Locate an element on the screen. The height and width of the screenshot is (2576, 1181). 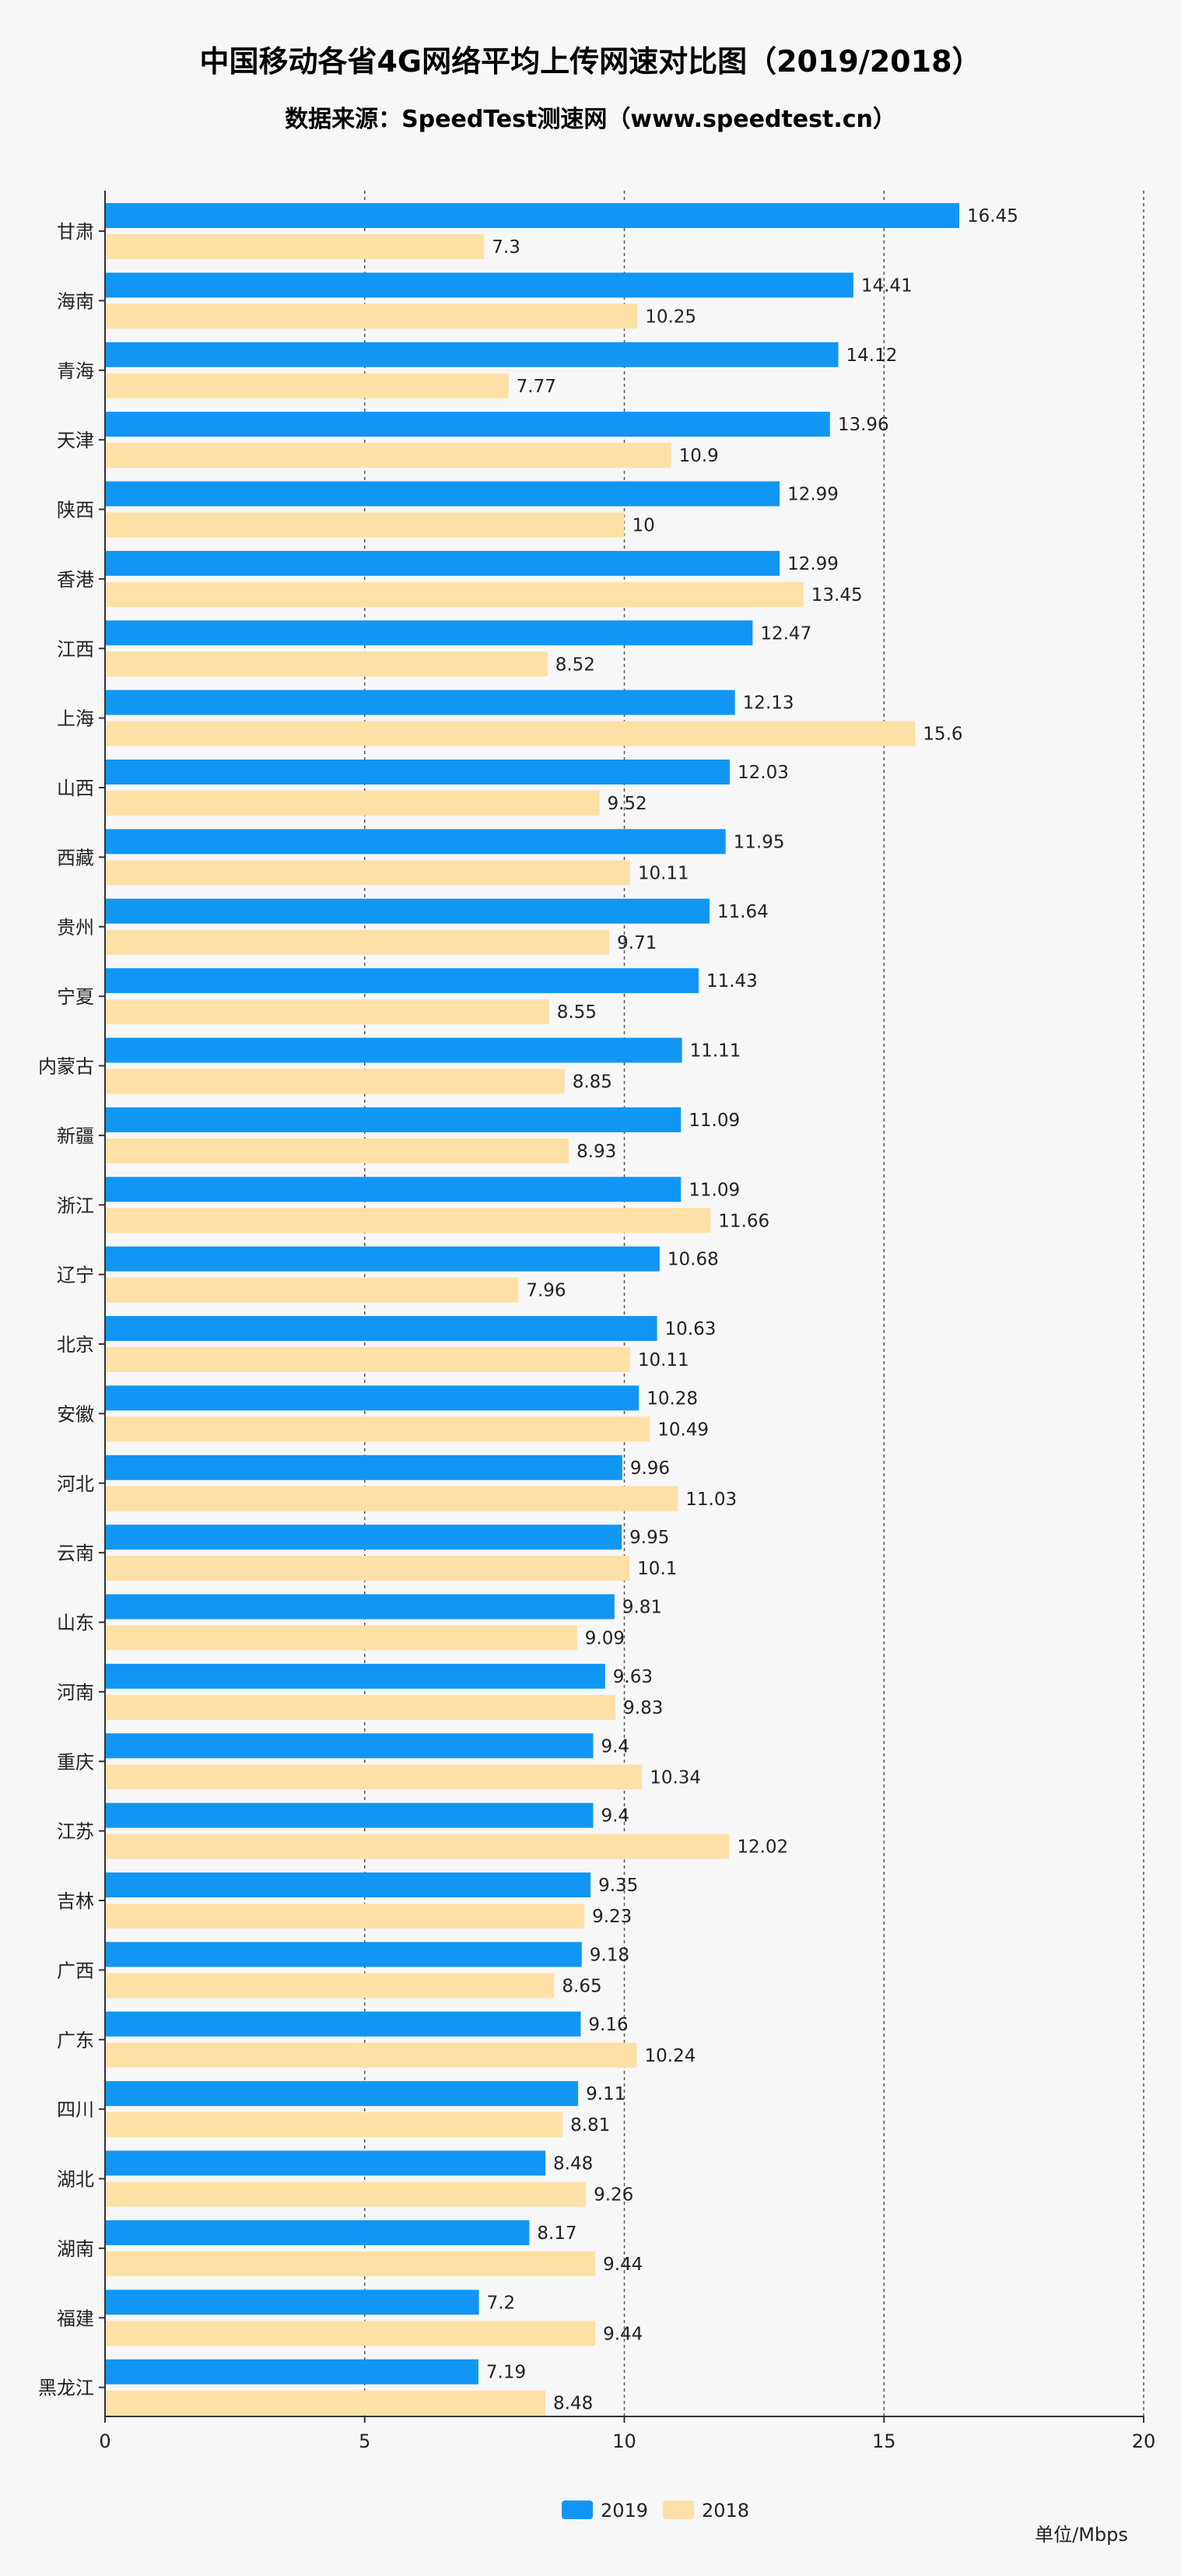
category-label: 陕西 is located at coordinates (75, 511).